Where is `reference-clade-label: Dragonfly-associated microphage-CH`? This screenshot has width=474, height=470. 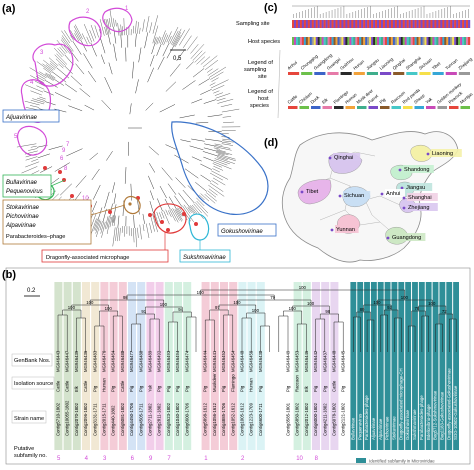 reference-clade-label: Dragonfly-associated microphage-CH is located at coordinates (400, 404).